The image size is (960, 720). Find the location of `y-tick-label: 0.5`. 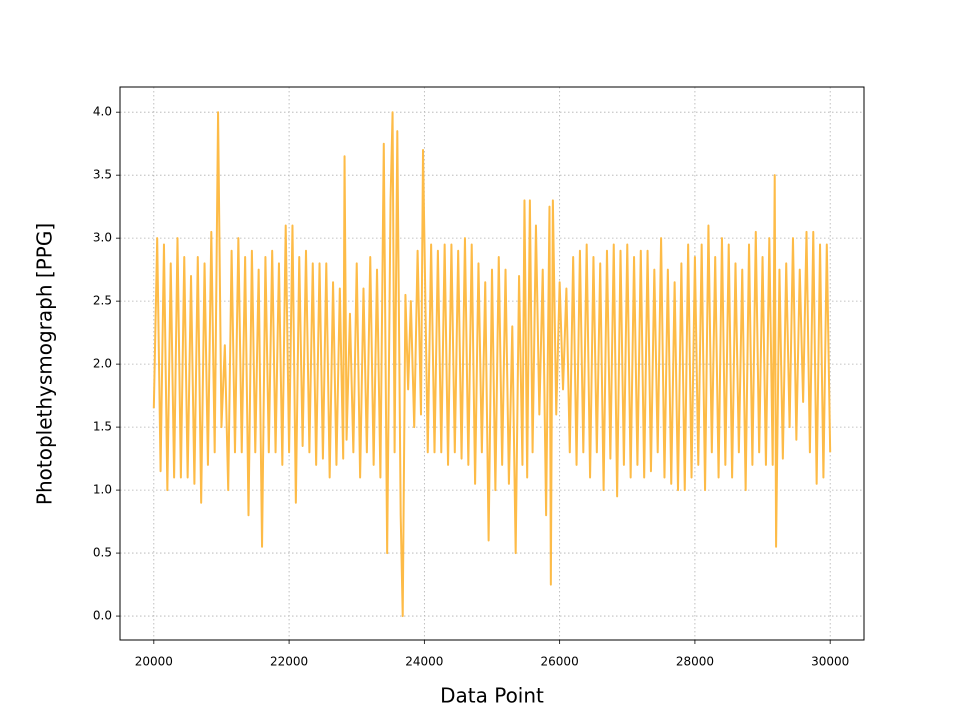

y-tick-label: 0.5 is located at coordinates (102, 553).